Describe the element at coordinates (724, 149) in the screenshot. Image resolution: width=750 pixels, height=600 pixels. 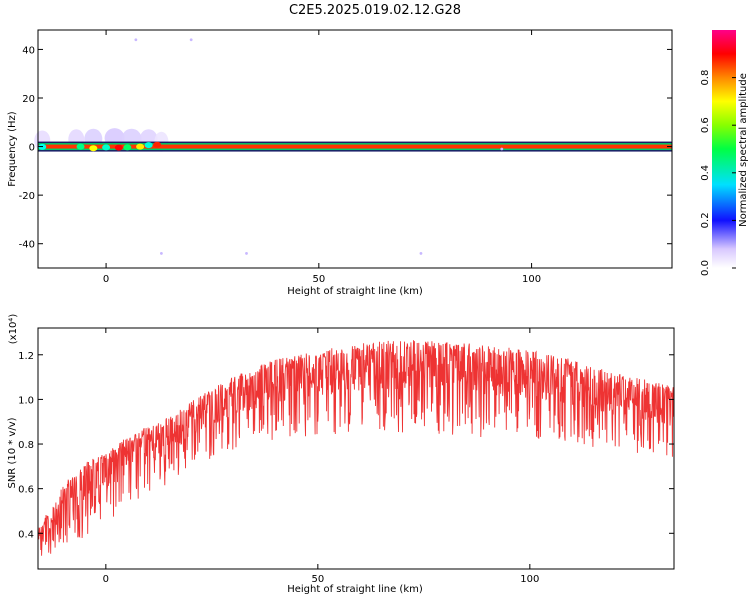
I see `colorbar-gradient` at that location.